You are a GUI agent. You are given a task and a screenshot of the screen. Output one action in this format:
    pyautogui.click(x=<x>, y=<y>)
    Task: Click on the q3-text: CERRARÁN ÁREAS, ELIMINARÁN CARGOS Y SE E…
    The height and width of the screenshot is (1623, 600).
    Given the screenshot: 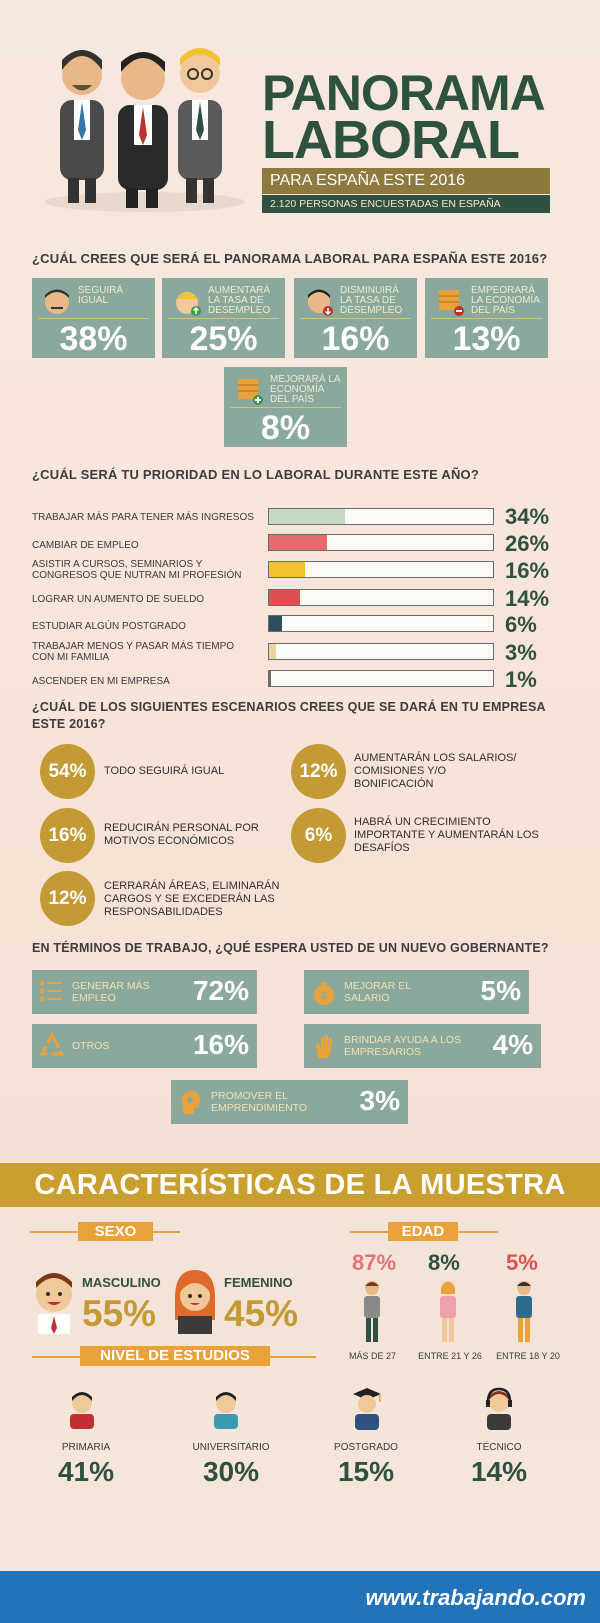 What is the action you would take?
    pyautogui.click(x=192, y=899)
    